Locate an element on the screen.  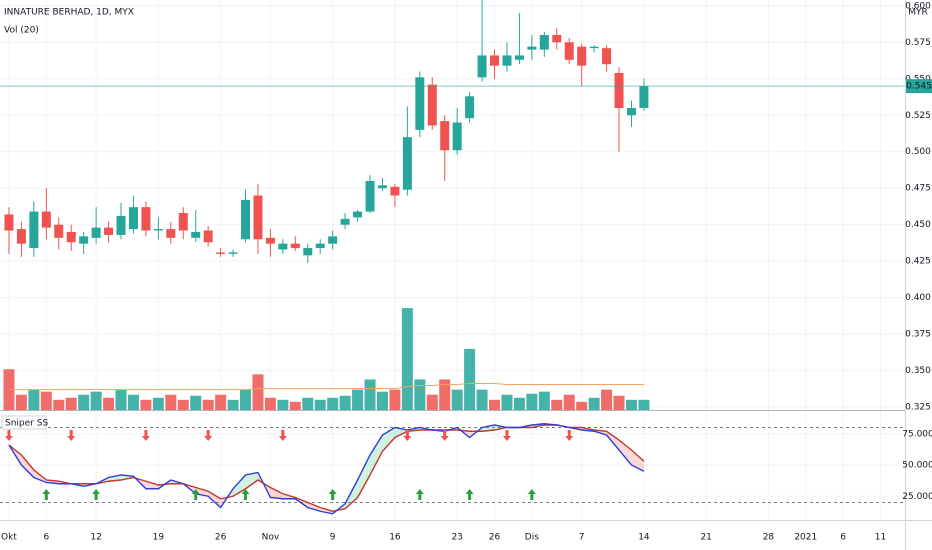
volume-title: Vol (20) is located at coordinates (21, 31).